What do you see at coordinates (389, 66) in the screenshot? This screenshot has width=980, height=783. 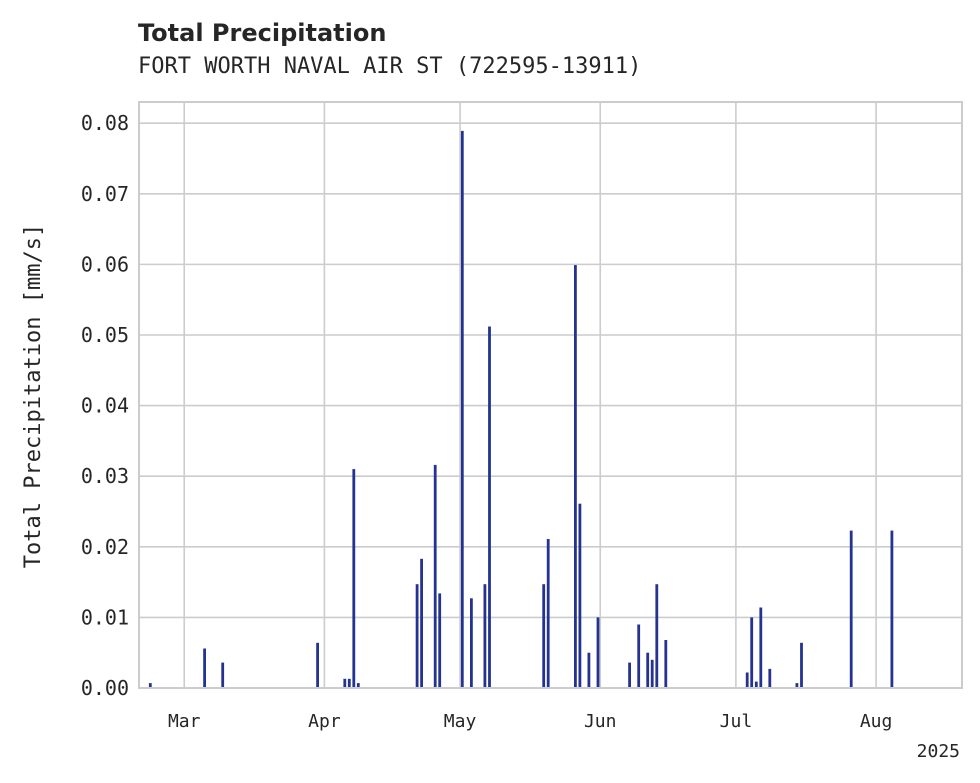 I see `chart-subtitle: FORT WORTH NAVAL AIR ST (722595-13911)` at bounding box center [389, 66].